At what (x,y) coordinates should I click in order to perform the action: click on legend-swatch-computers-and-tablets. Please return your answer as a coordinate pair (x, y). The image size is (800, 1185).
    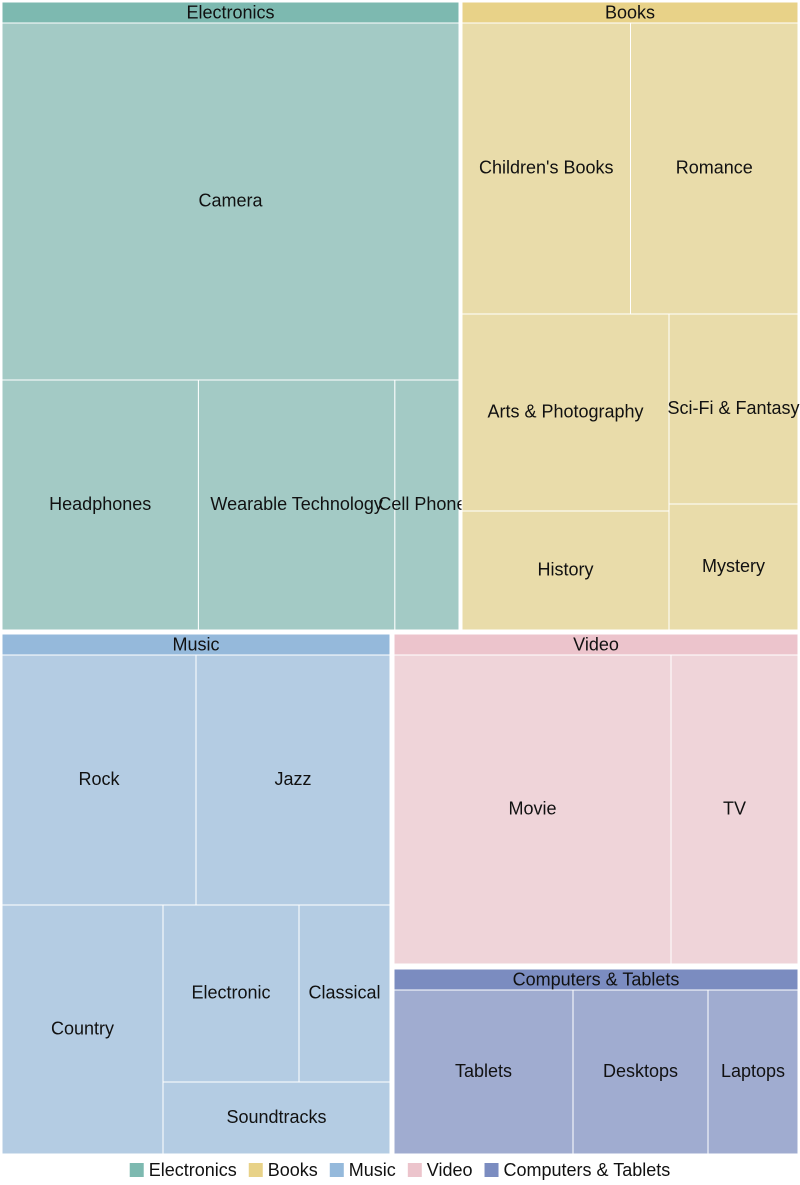
    Looking at the image, I should click on (491, 1170).